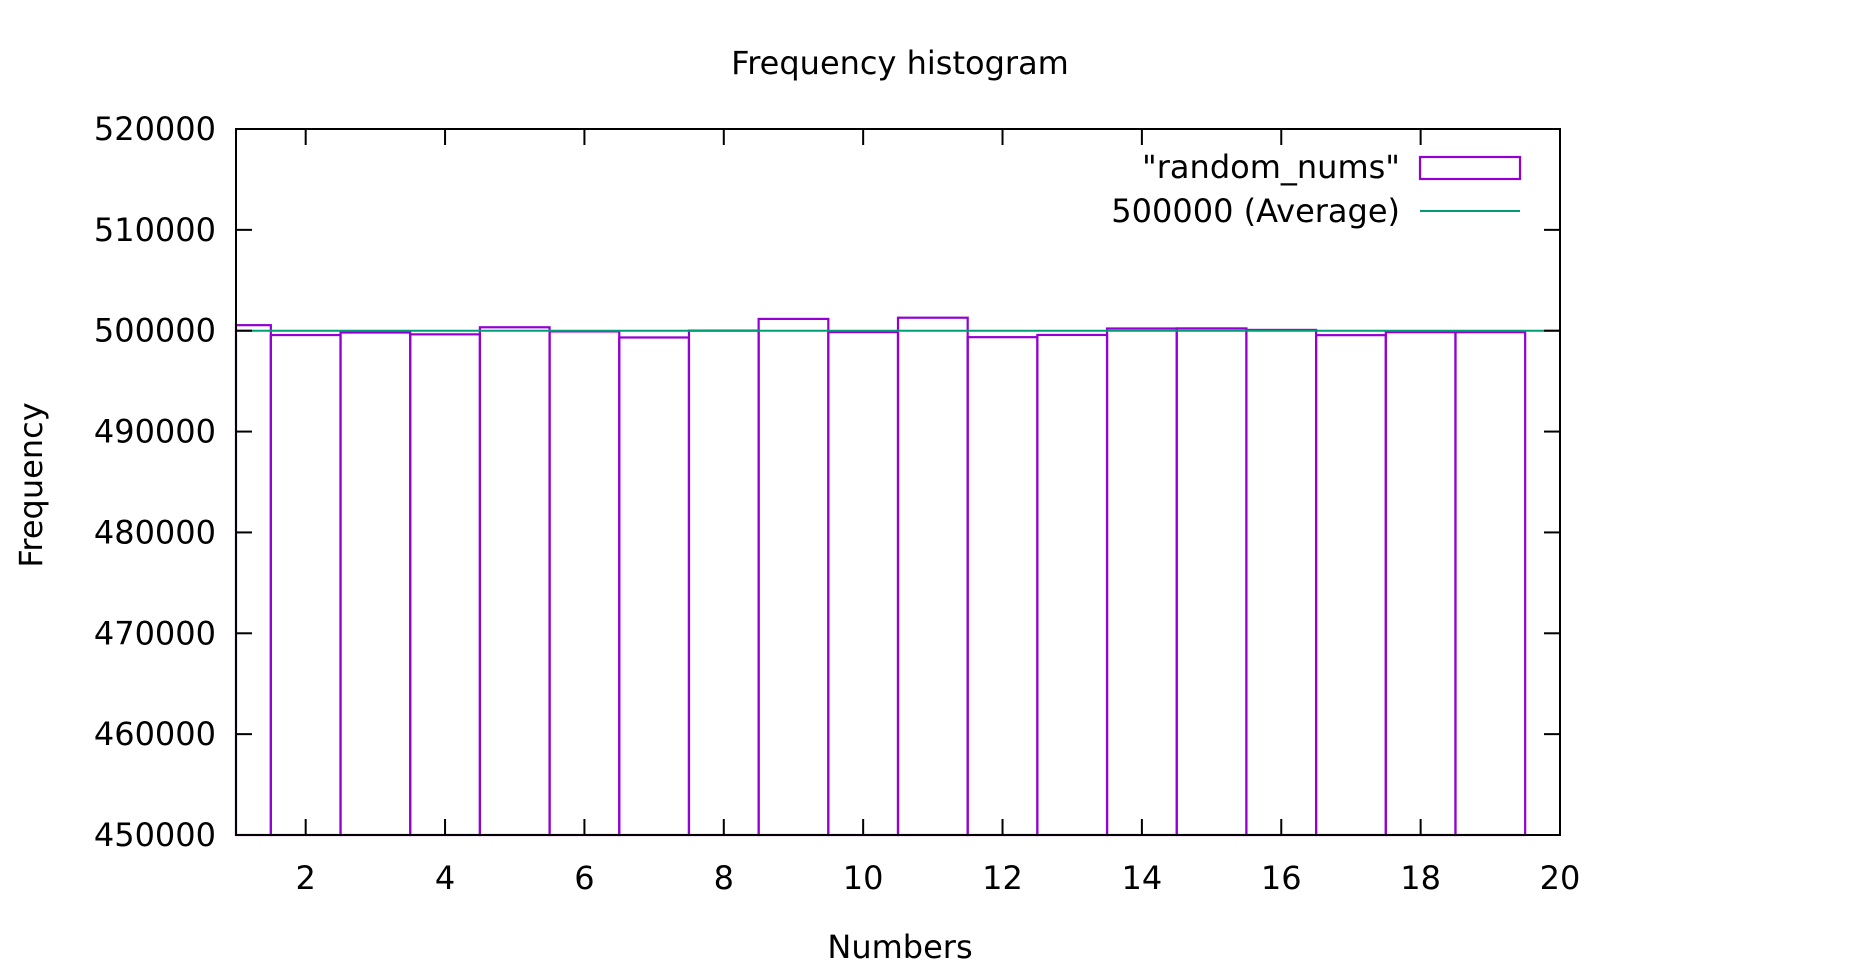 Image resolution: width=1853 pixels, height=965 pixels. What do you see at coordinates (155, 129) in the screenshot?
I see `y-tick-label: 520000` at bounding box center [155, 129].